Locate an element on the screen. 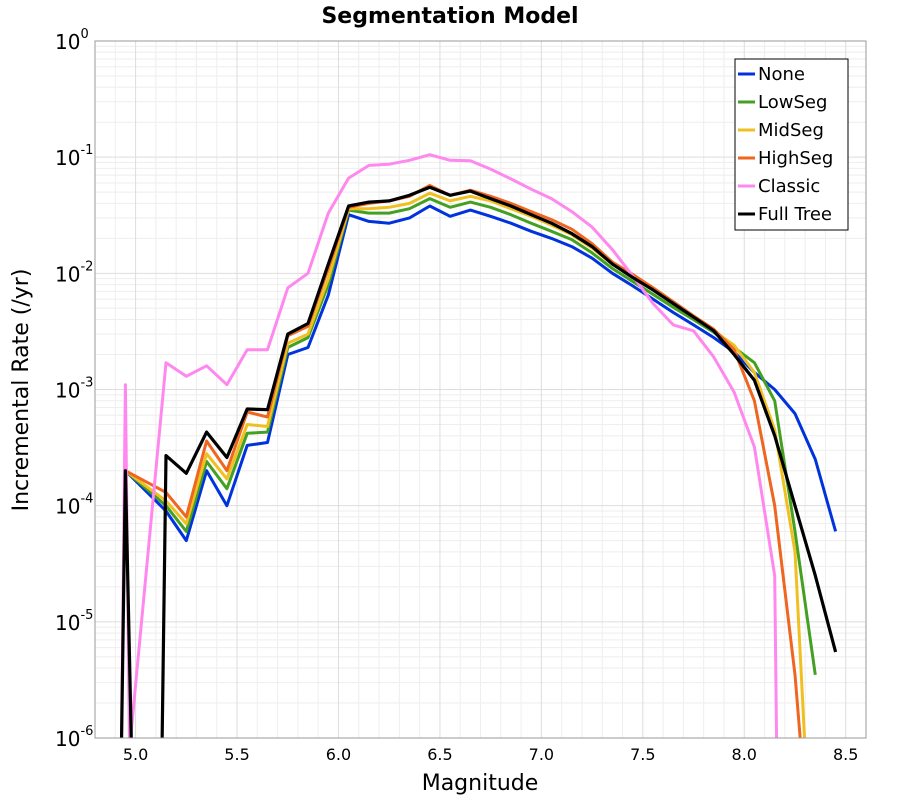 The width and height of the screenshot is (900, 800). y-tick-label: 10⁻⁴ is located at coordinates (74, 505).